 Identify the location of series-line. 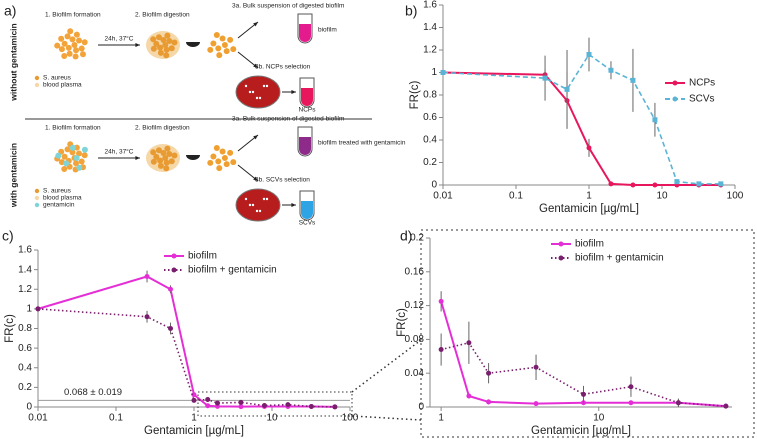
(583, 374).